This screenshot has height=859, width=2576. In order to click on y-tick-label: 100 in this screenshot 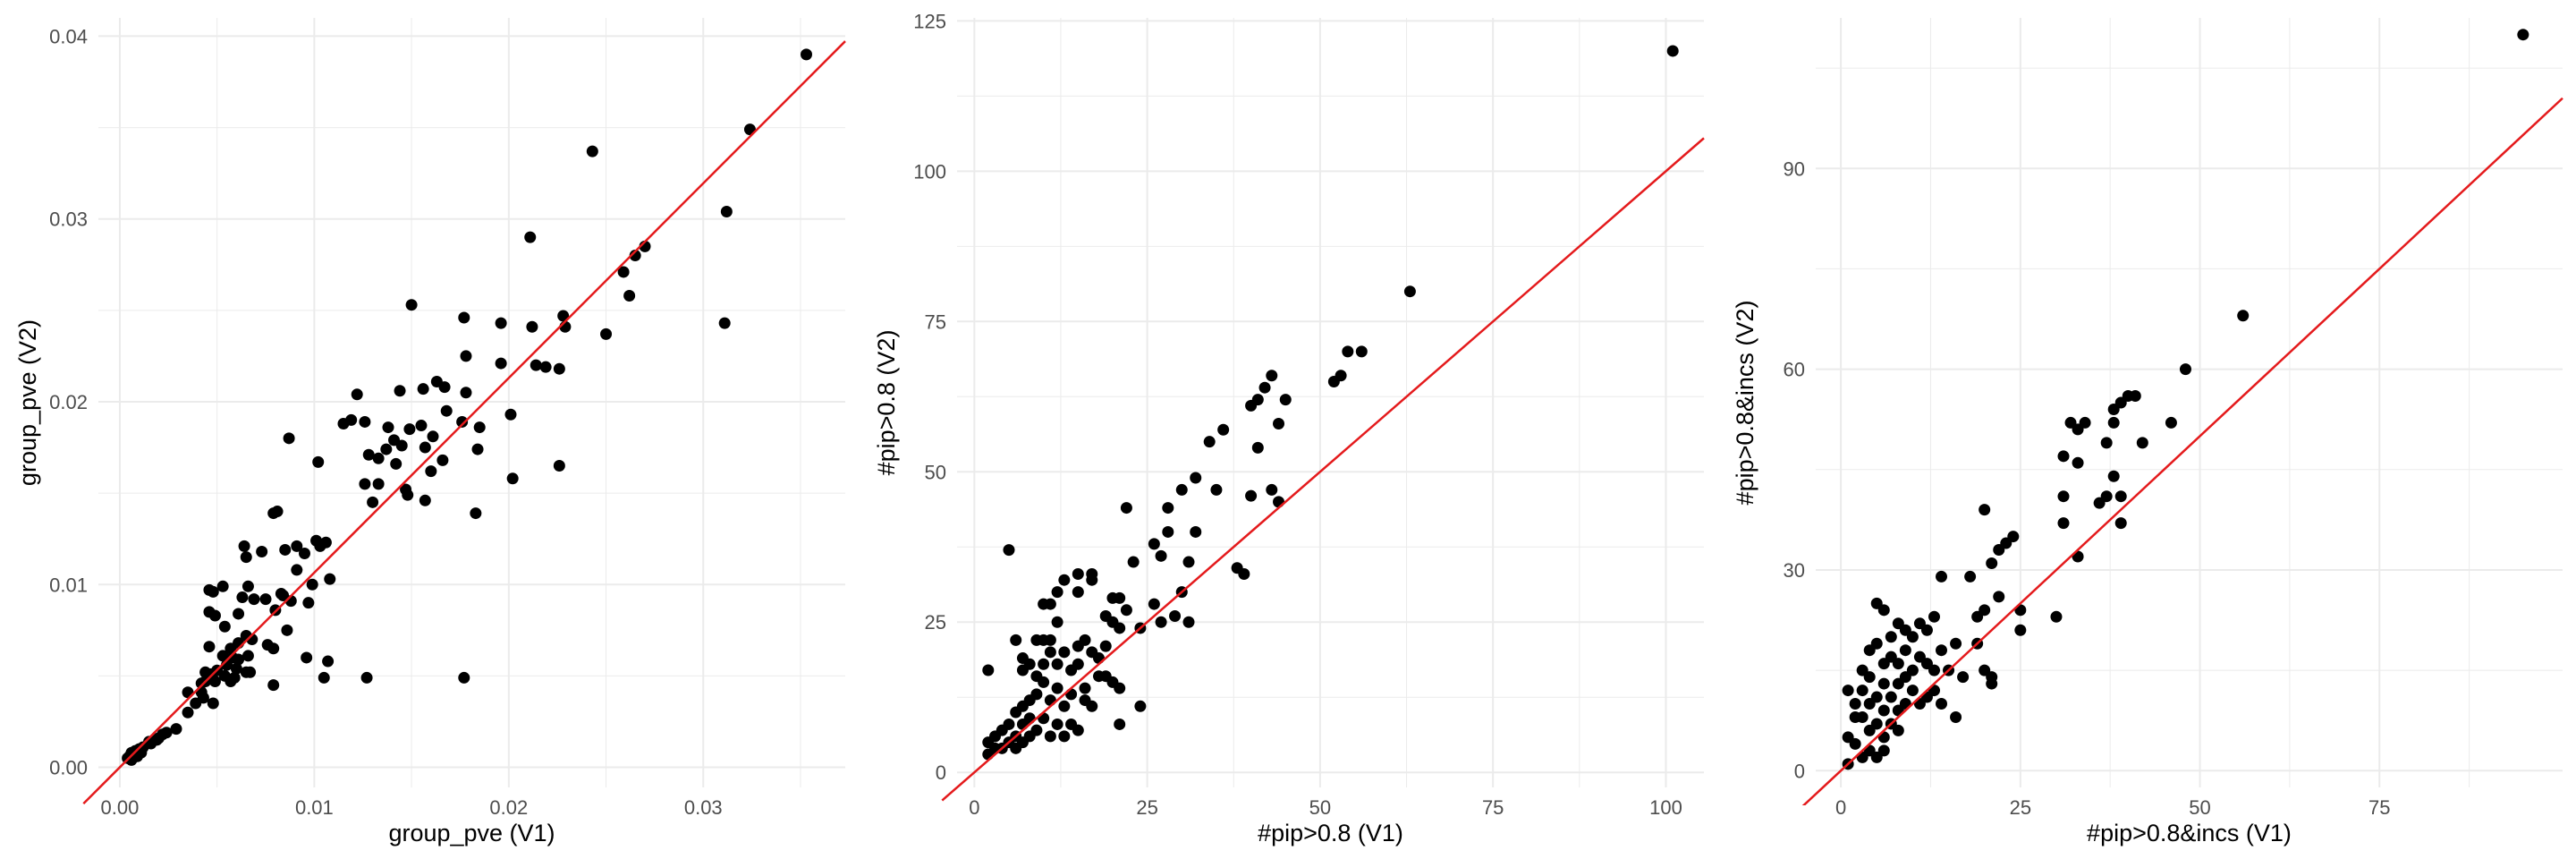, I will do `click(929, 171)`.